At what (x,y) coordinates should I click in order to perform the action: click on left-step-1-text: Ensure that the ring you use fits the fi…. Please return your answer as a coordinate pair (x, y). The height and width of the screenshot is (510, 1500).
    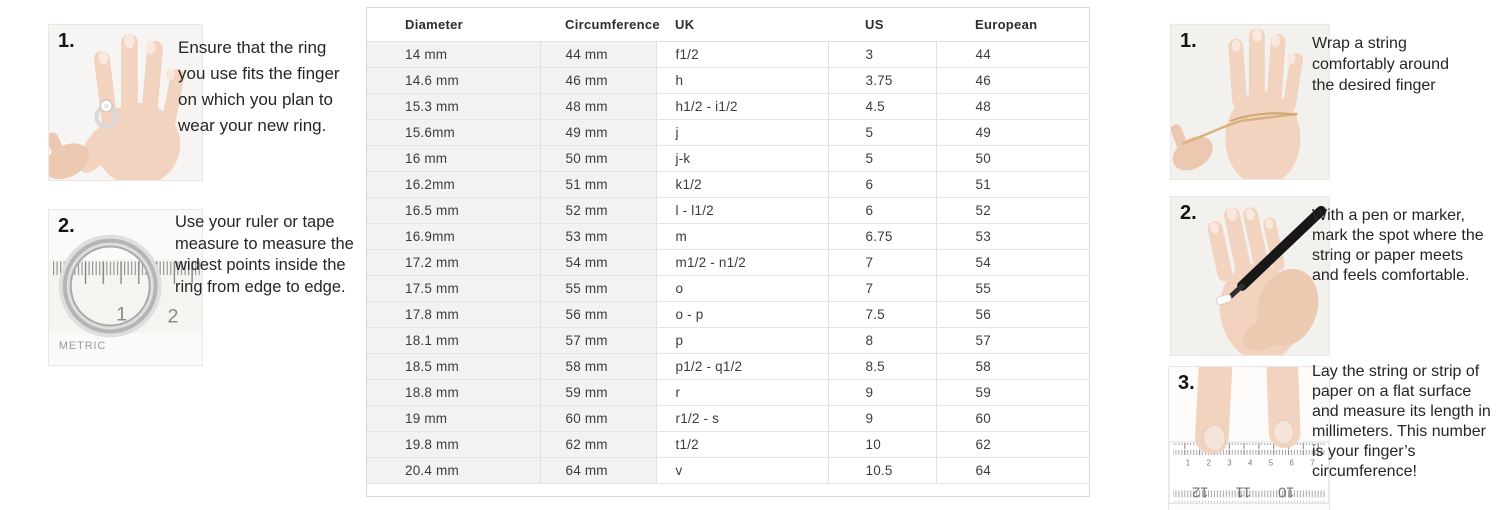
    Looking at the image, I should click on (259, 86).